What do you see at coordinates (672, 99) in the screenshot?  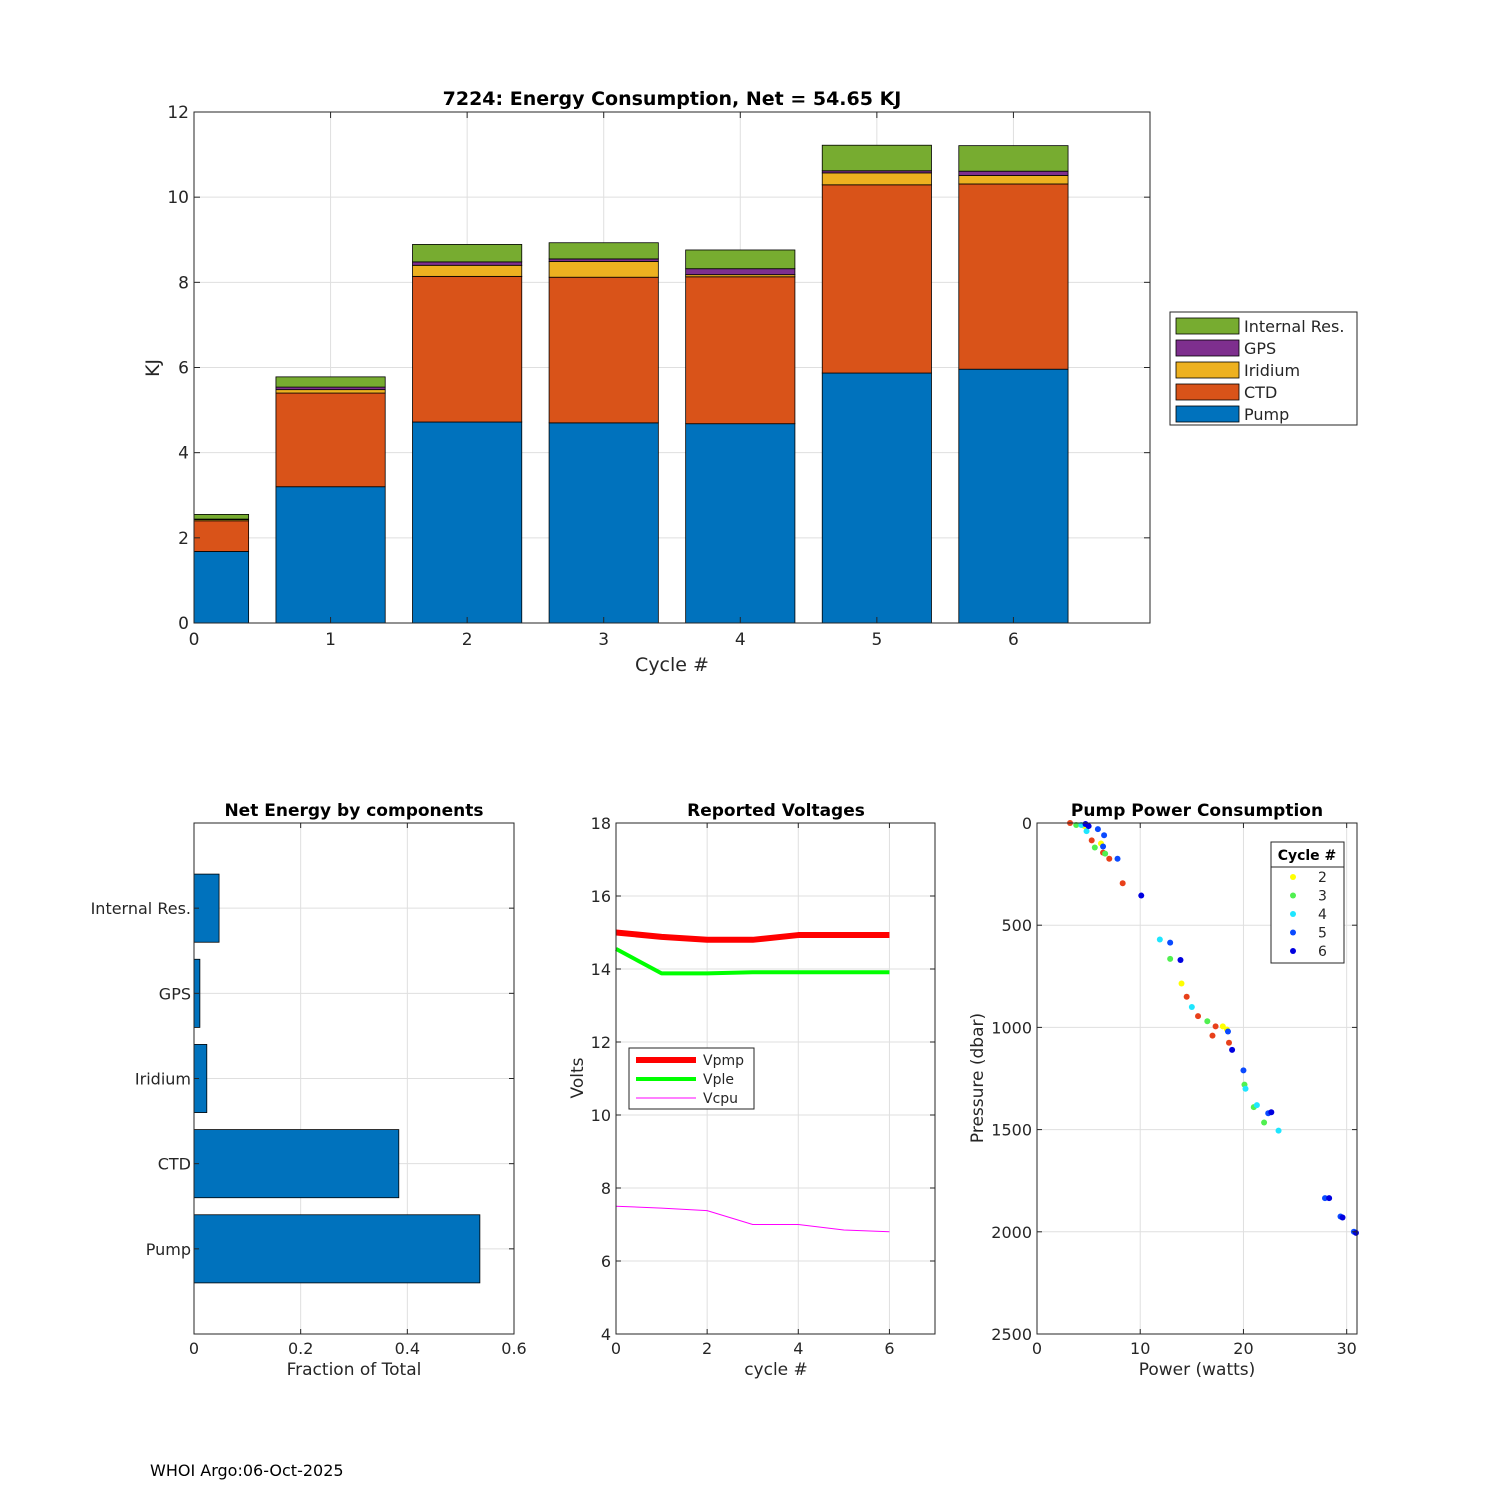 I see `energy-title: 7224: Energy Consumption, Net = 54.65 KJ` at bounding box center [672, 99].